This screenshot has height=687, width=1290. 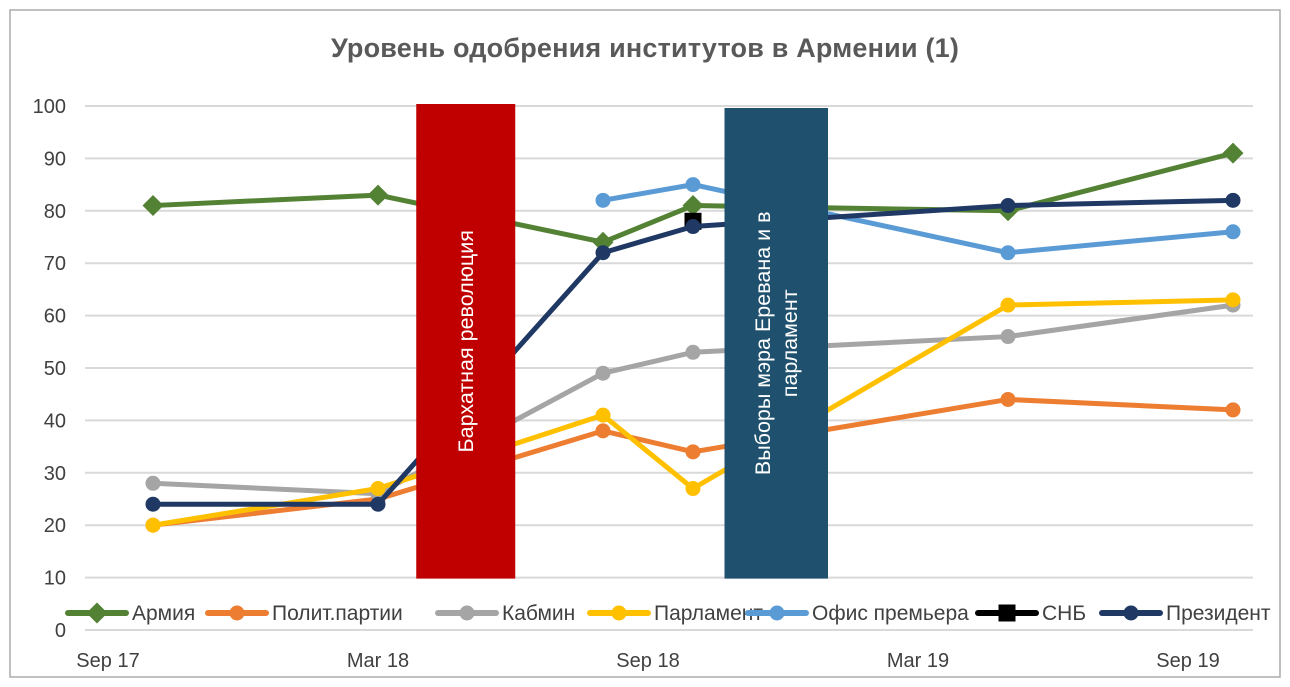 What do you see at coordinates (55, 159) in the screenshot?
I see `y-axis-tick-label: 90` at bounding box center [55, 159].